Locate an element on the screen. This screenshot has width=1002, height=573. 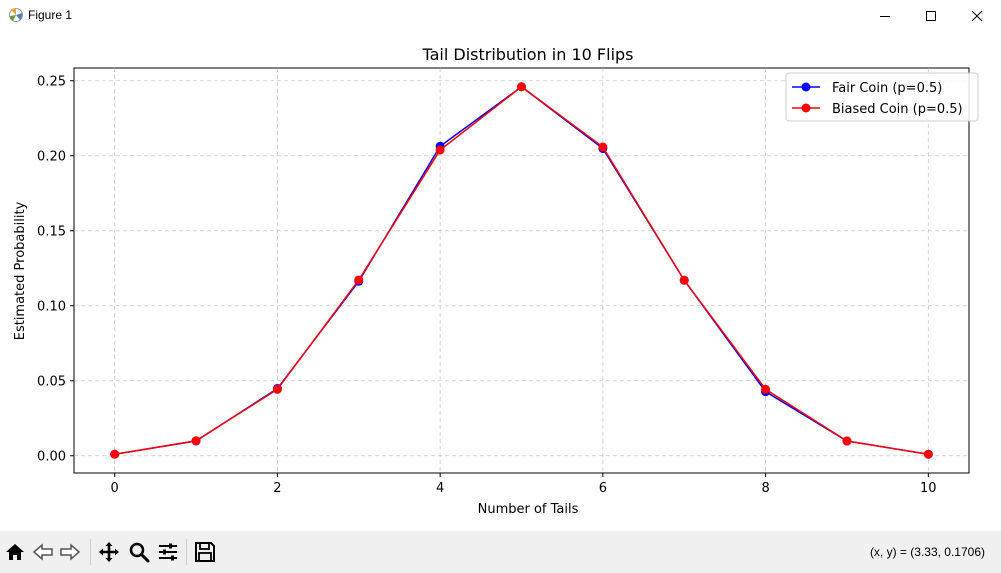
legend-entry-biased-coin: Biased Coin (p=0.5) is located at coordinates (877, 109).